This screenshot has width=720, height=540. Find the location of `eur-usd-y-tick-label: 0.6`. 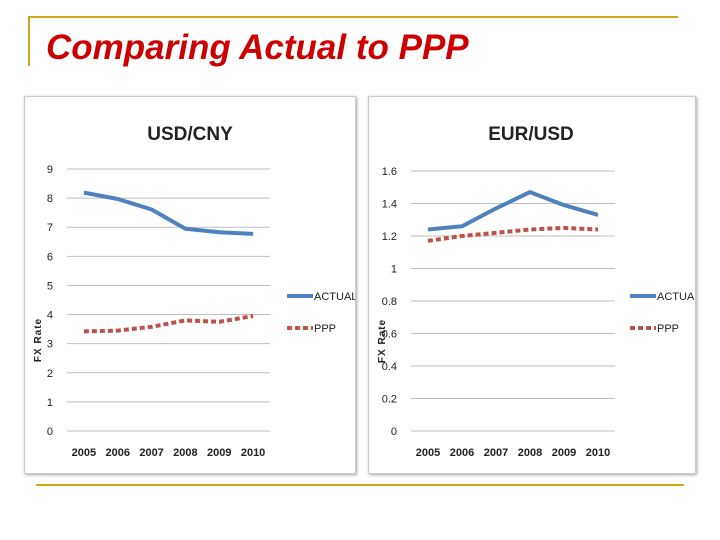

eur-usd-y-tick-label: 0.6 is located at coordinates (389, 335).